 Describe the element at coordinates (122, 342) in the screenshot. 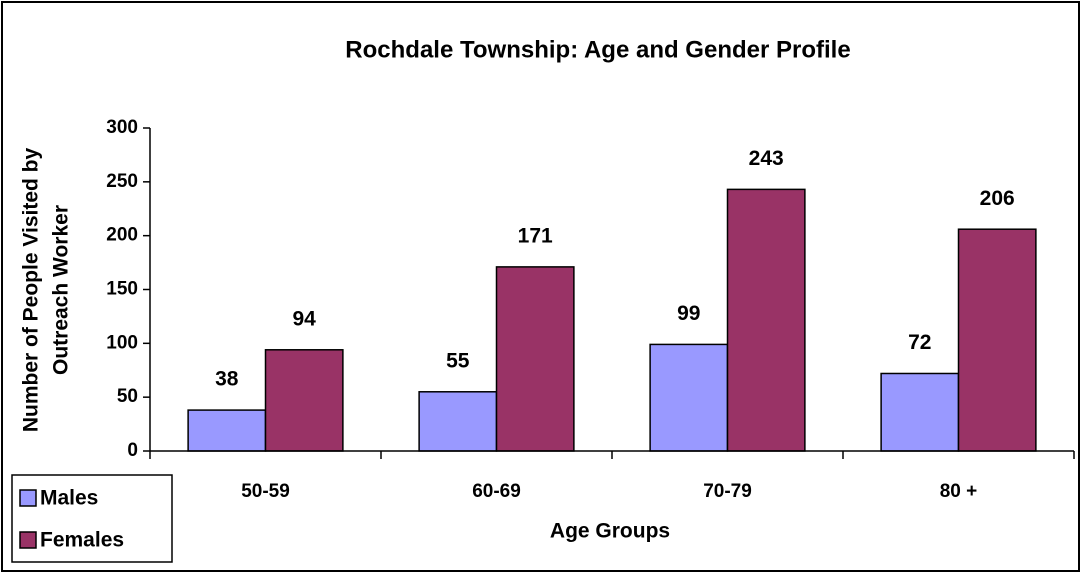

I see `y-tick-label: 100` at that location.